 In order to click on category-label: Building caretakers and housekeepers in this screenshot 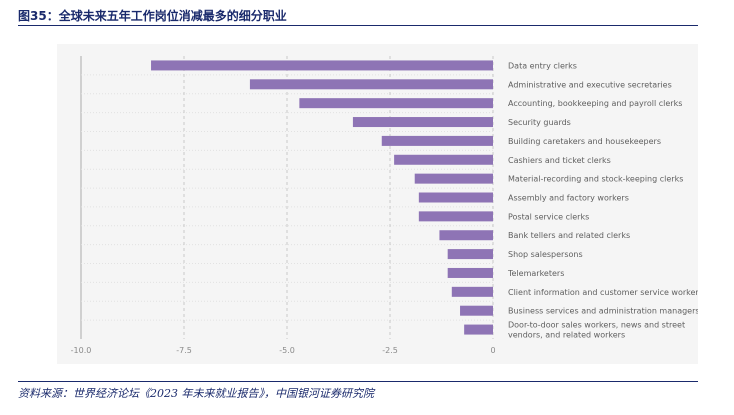, I will do `click(584, 141)`.